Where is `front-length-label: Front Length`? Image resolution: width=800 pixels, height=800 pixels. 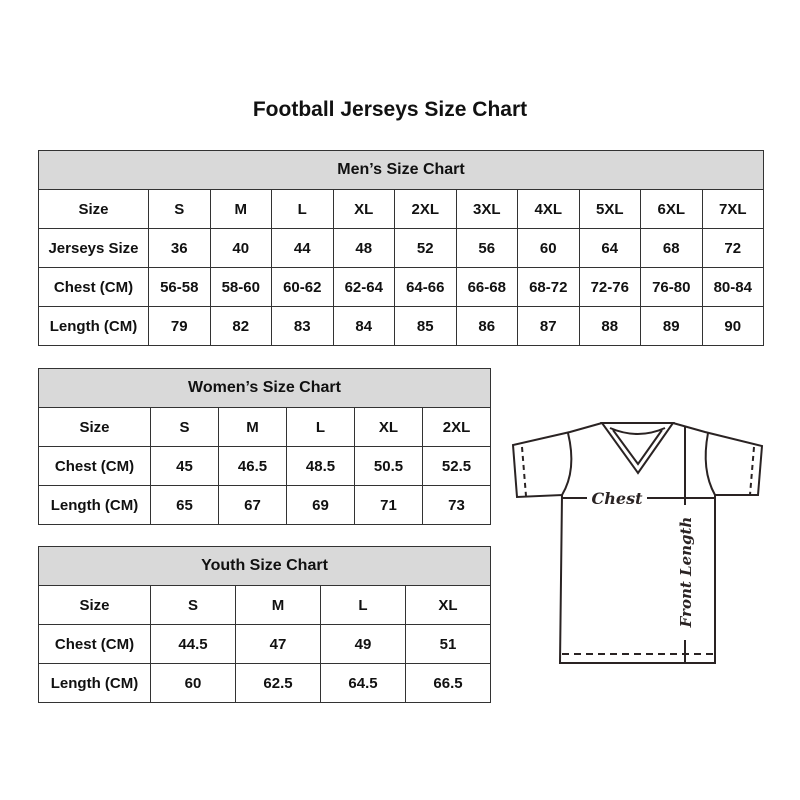 front-length-label: Front Length is located at coordinates (686, 573).